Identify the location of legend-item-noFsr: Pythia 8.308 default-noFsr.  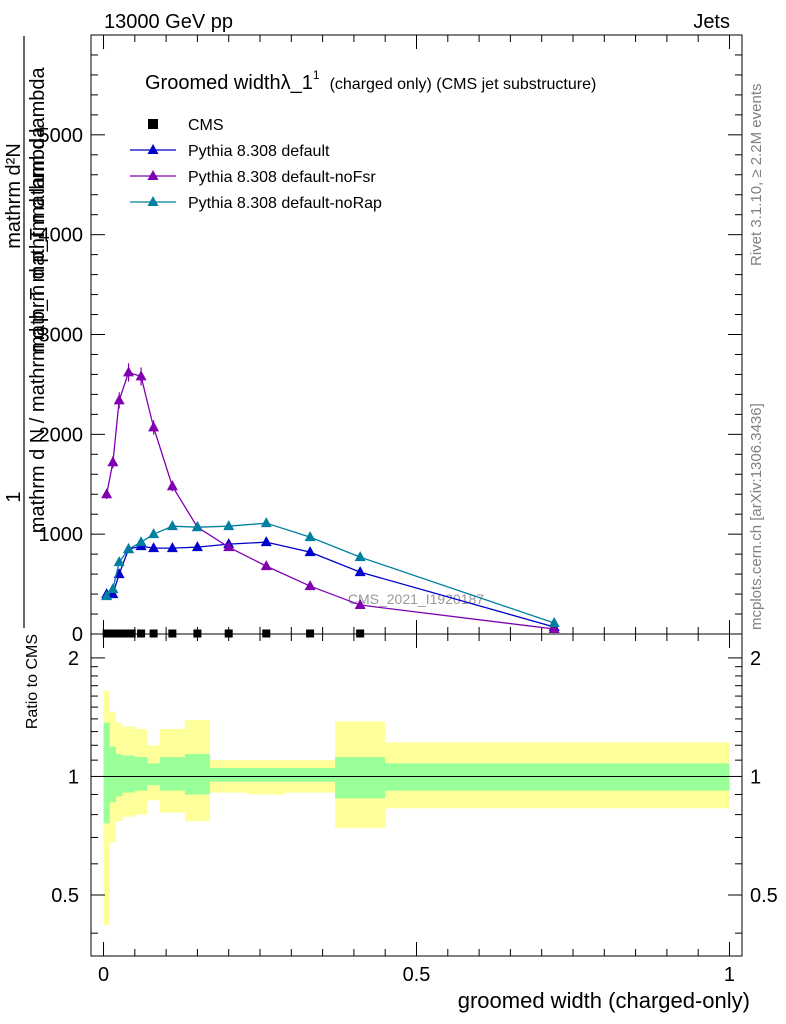
(253, 177).